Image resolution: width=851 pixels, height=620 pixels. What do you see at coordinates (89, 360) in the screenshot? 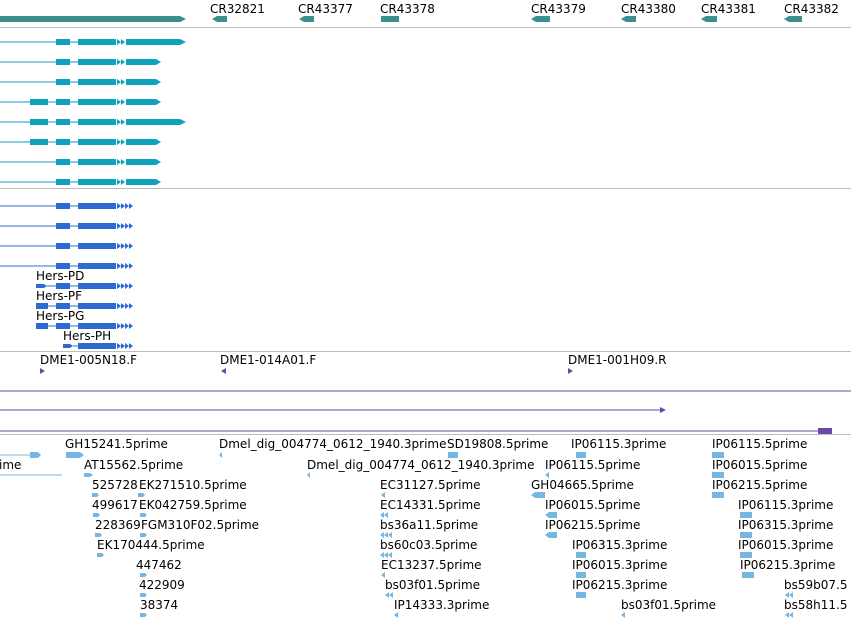
I see `clone-label: DME1-005N18.F` at bounding box center [89, 360].